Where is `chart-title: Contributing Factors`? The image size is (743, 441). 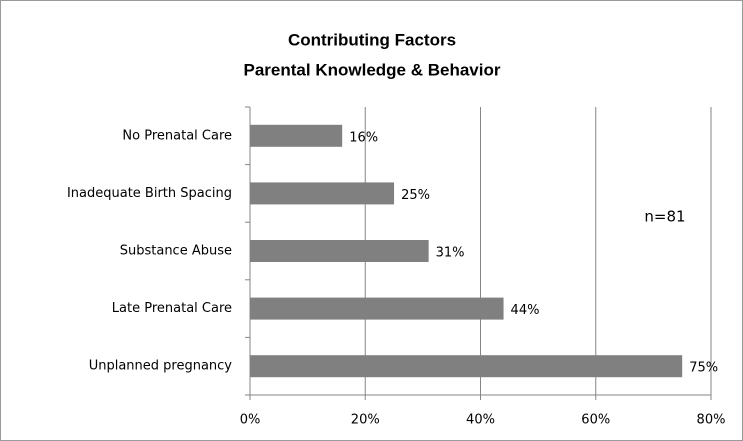 chart-title: Contributing Factors is located at coordinates (372, 39).